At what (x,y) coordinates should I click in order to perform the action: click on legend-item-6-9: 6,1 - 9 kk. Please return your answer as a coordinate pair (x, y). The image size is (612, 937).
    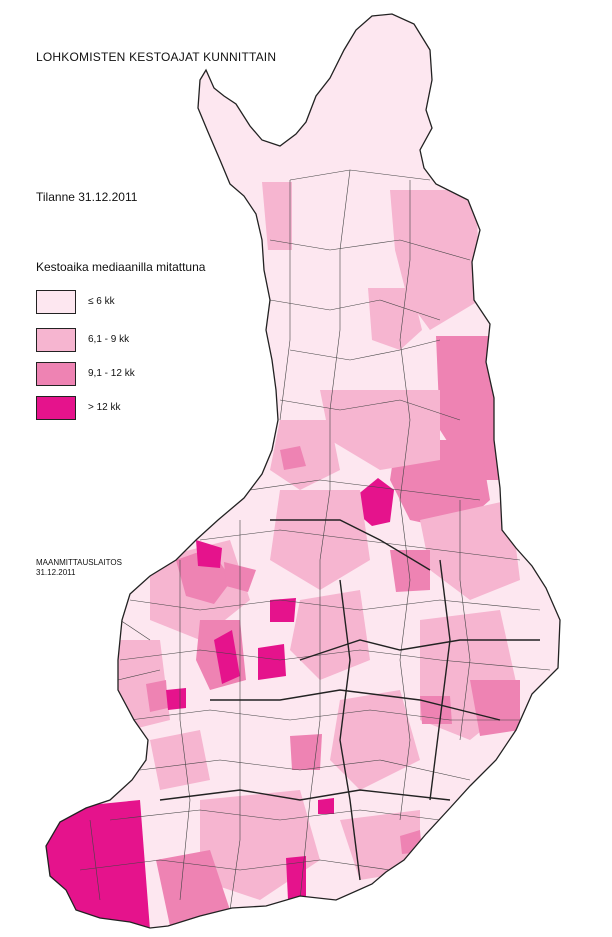
    Looking at the image, I should click on (136, 342).